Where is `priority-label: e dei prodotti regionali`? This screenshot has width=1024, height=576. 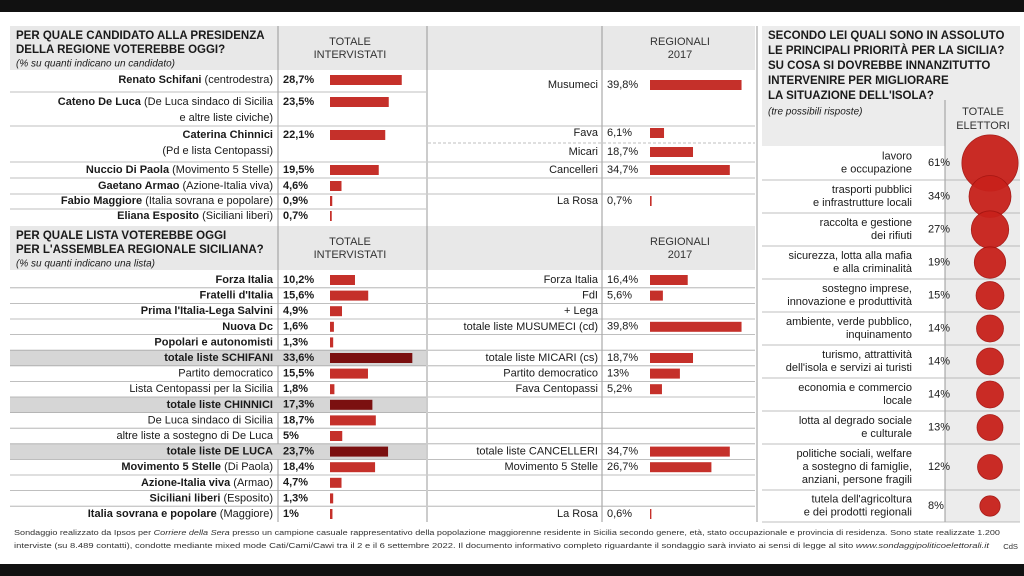 priority-label: e dei prodotti regionali is located at coordinates (858, 512).